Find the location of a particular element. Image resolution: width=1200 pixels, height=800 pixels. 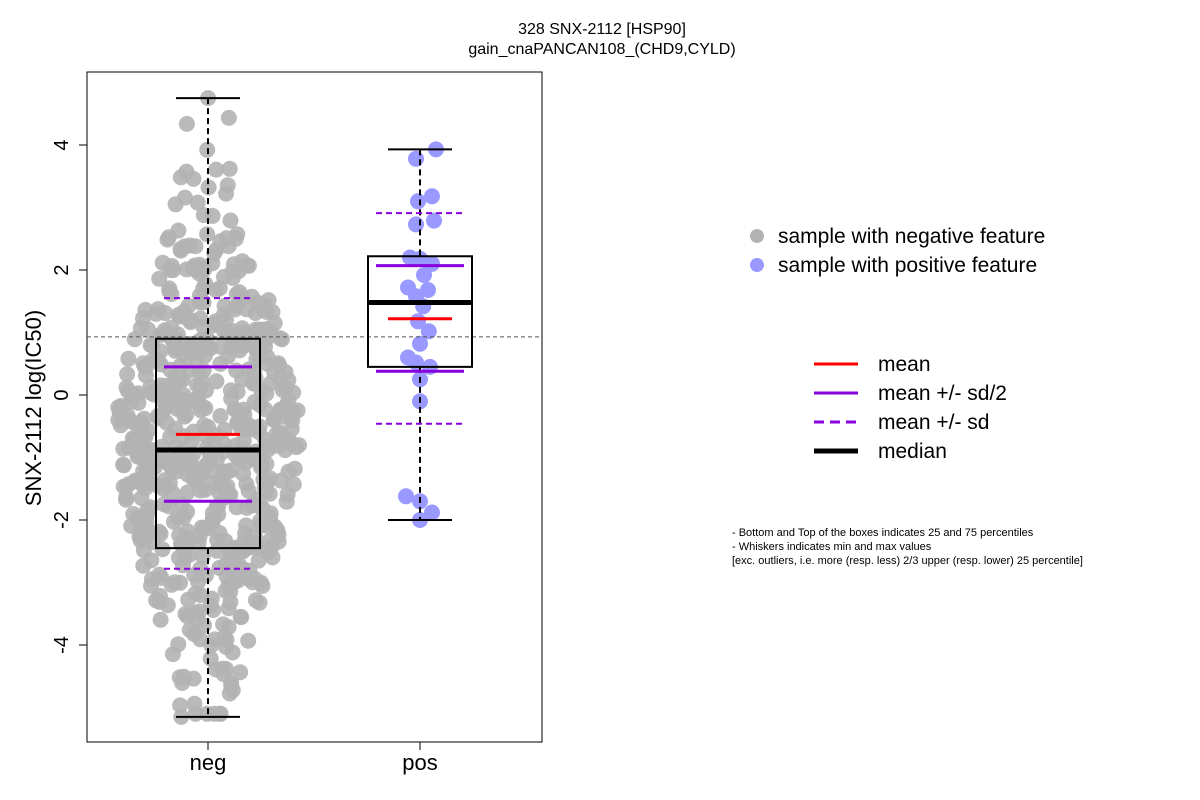

y-tick-label: -2 is located at coordinates (62, 520).